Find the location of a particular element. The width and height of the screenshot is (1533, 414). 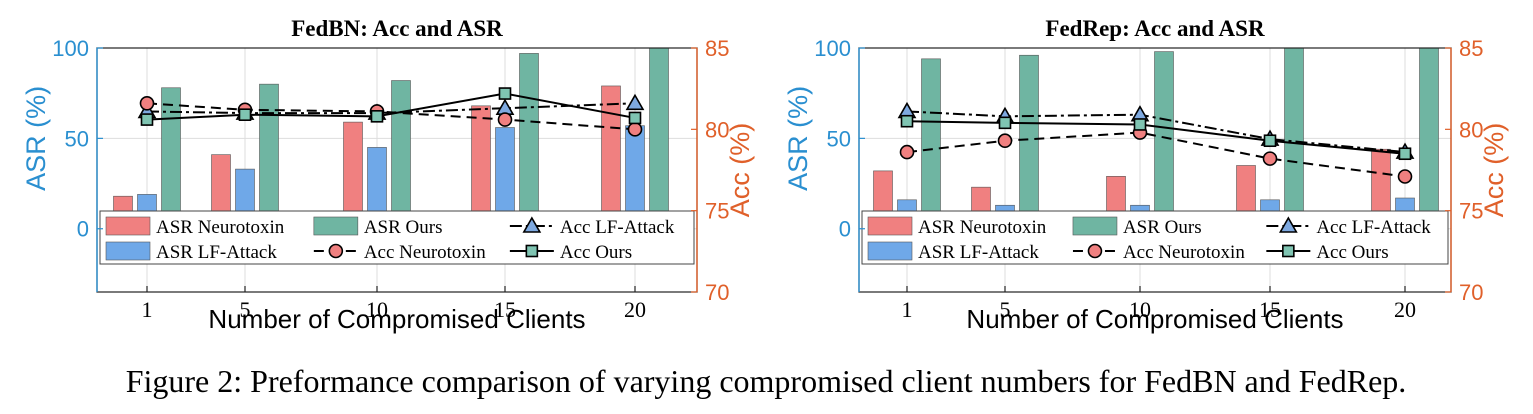

point-acc-lf-attack is located at coordinates (635, 102).